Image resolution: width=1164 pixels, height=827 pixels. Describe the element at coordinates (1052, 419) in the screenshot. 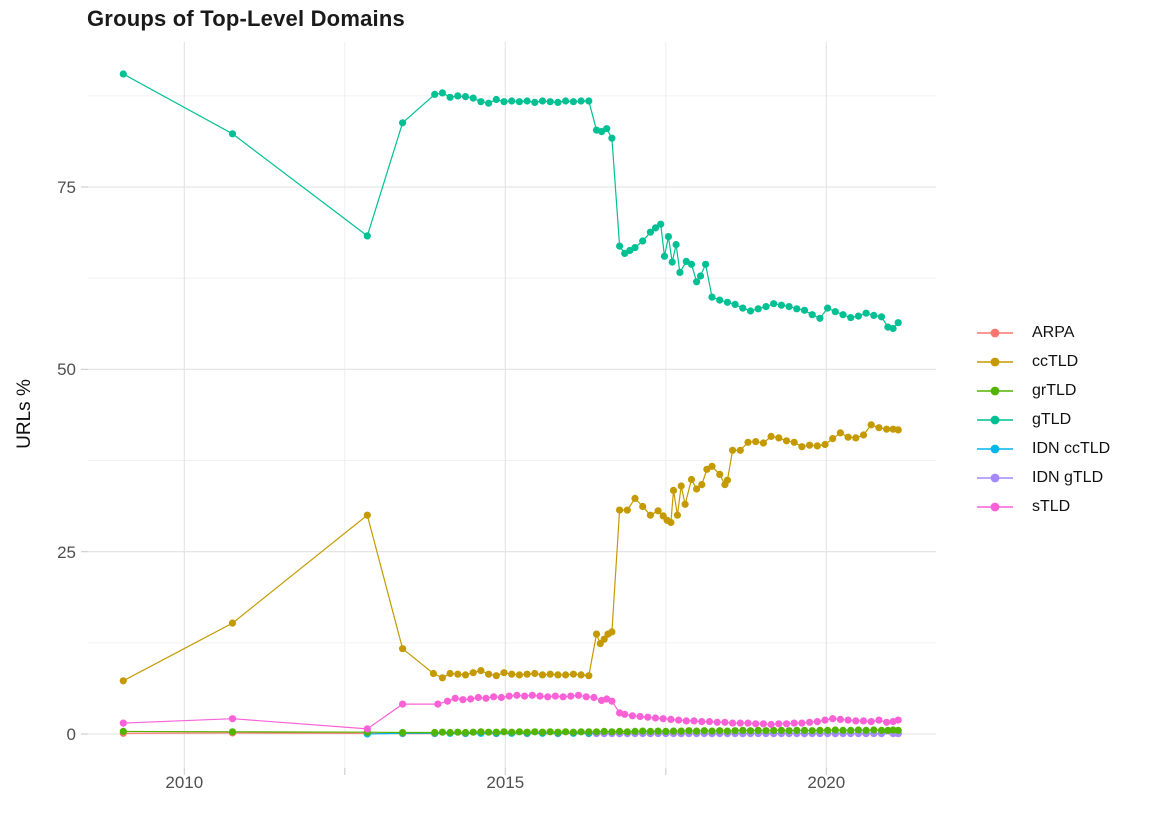

I see `legend-label: gTLD` at that location.